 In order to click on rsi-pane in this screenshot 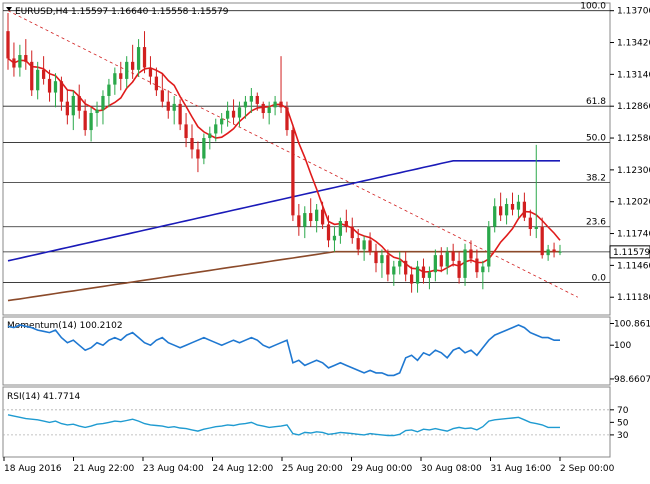, I will do `click(306, 422)`.